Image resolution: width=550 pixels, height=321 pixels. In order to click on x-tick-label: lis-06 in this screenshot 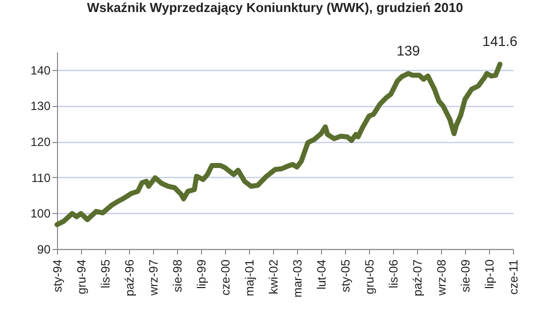, I will do `click(393, 273)`.